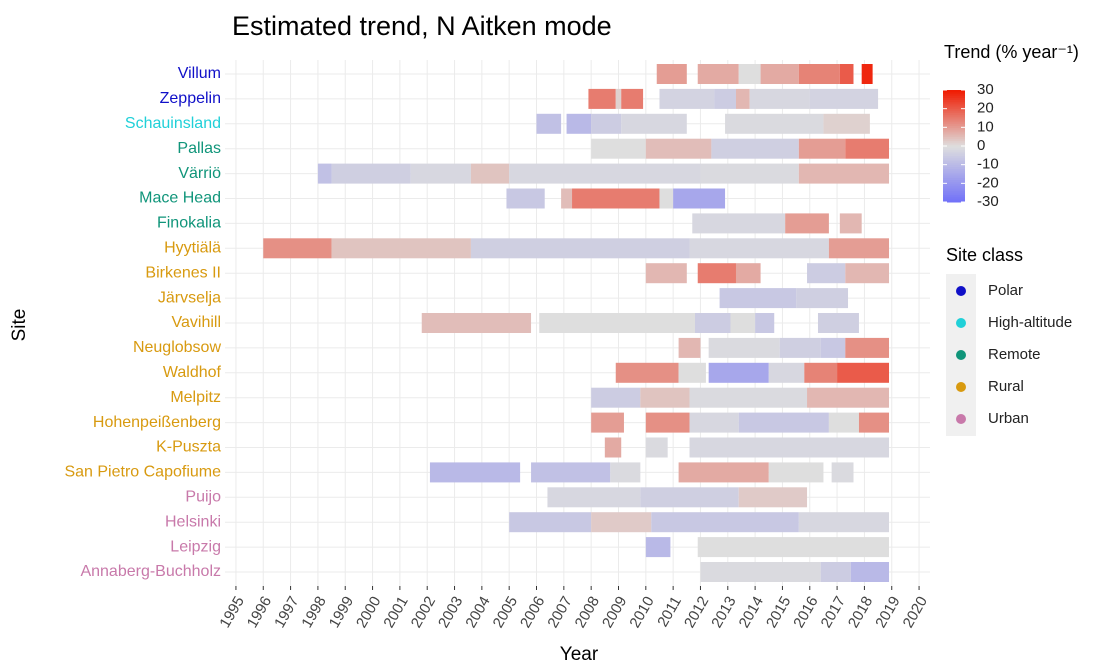  I want to click on x-tick-label: 2019, so click(887, 611).